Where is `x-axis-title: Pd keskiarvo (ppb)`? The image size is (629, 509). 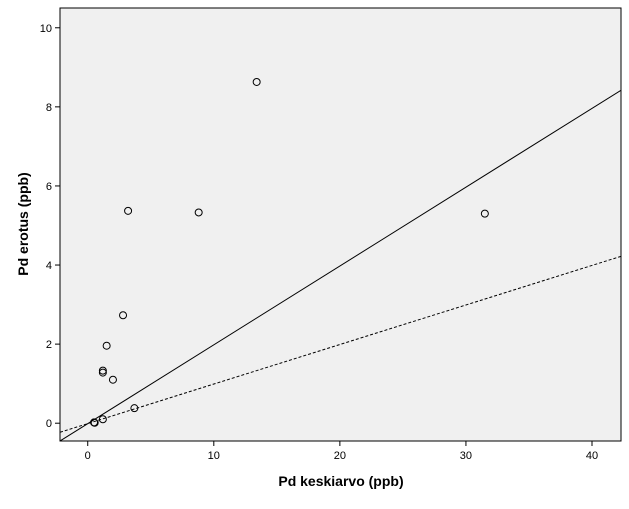 x-axis-title: Pd keskiarvo (ppb) is located at coordinates (340, 481).